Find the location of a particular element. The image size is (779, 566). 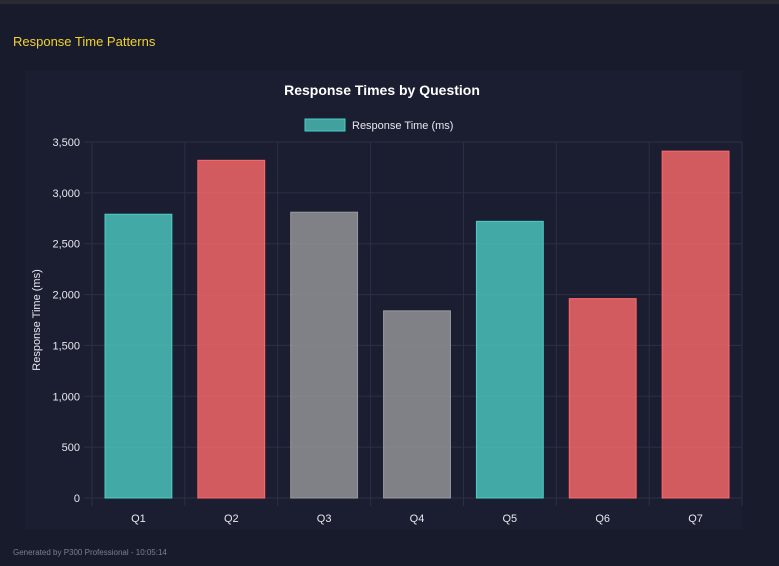

bar-q7 is located at coordinates (695, 324).